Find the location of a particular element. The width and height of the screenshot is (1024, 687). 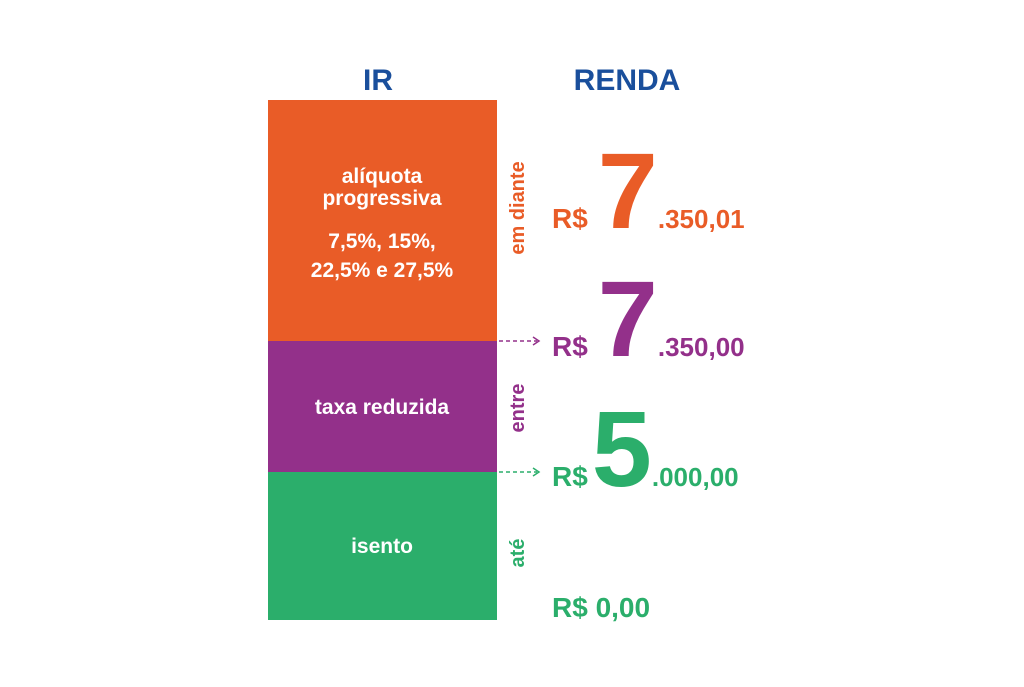

block-label: isento is located at coordinates (382, 546).